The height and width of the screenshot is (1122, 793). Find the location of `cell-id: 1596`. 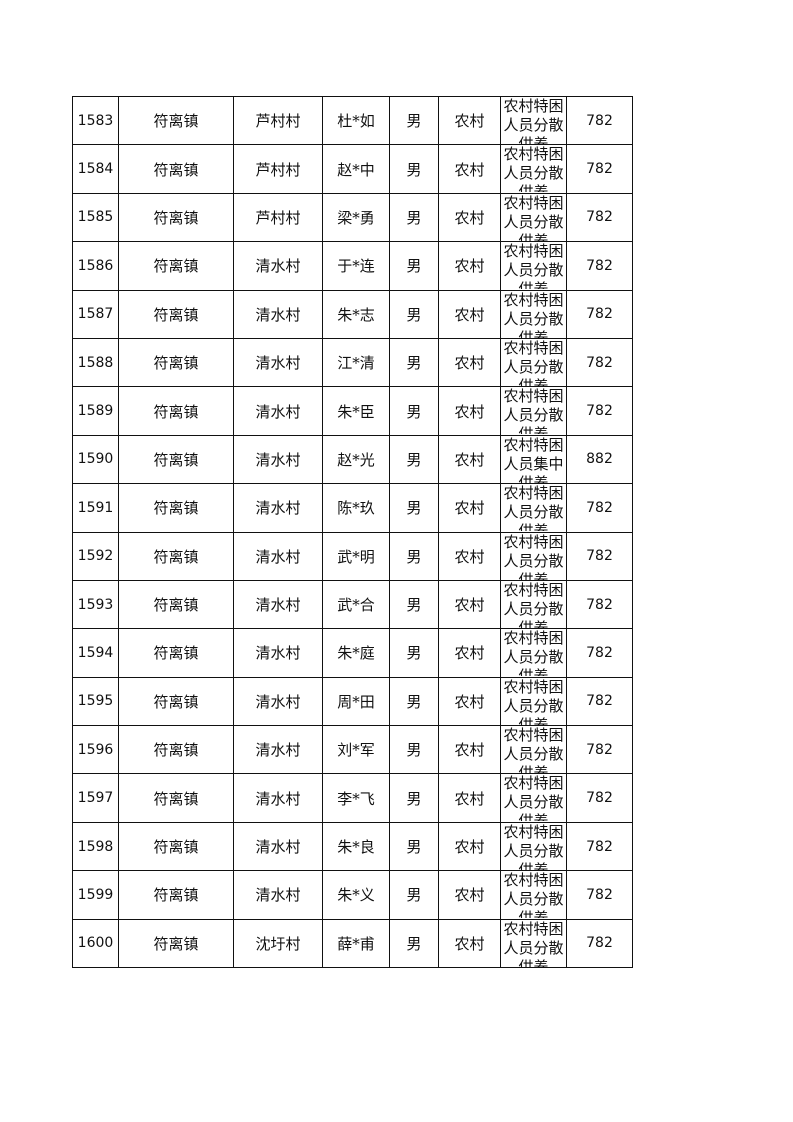

cell-id: 1596 is located at coordinates (95, 750).